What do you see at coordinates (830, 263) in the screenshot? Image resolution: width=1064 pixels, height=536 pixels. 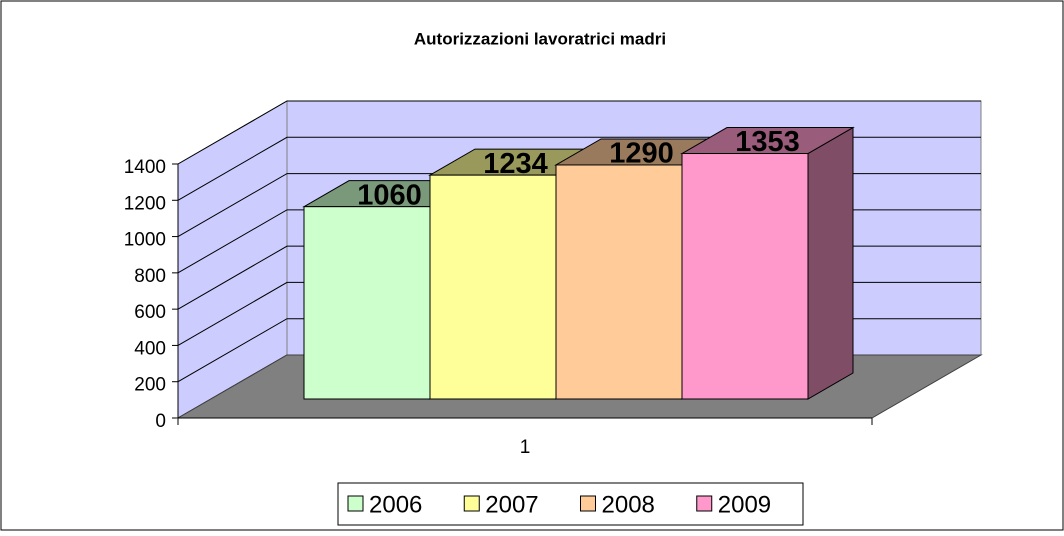 I see `bar-side` at bounding box center [830, 263].